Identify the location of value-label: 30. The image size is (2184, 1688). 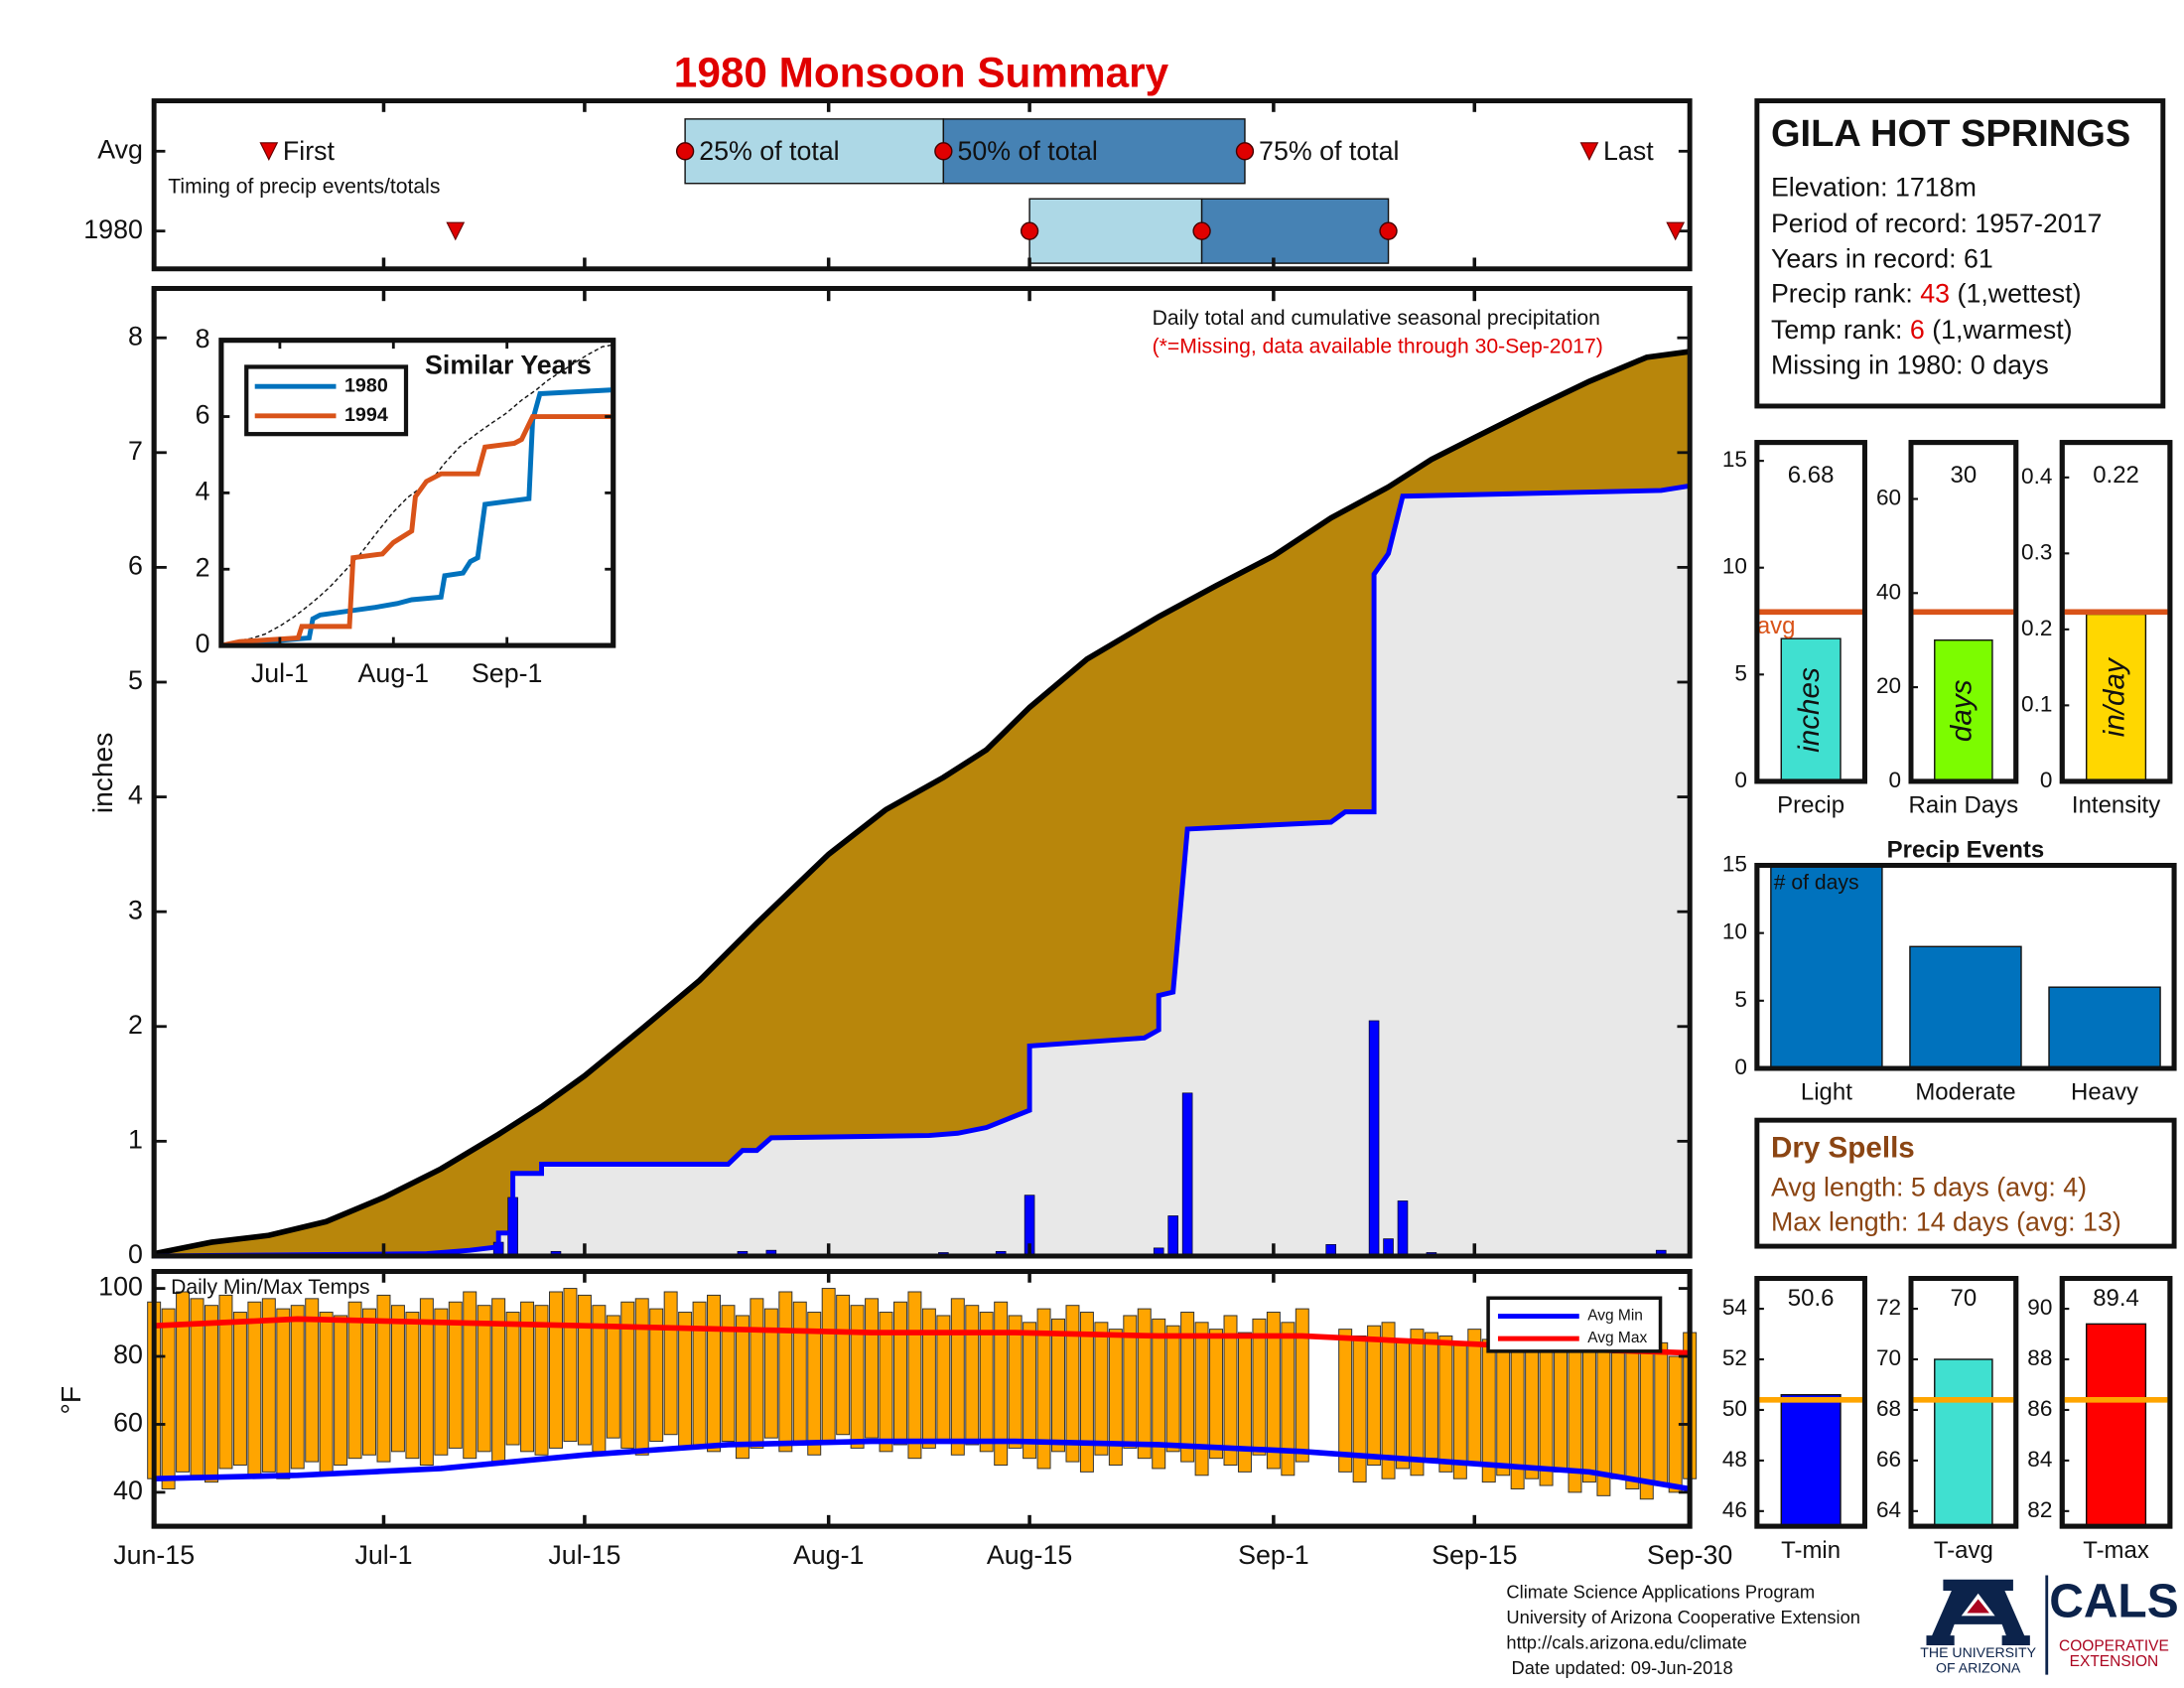
(1964, 475).